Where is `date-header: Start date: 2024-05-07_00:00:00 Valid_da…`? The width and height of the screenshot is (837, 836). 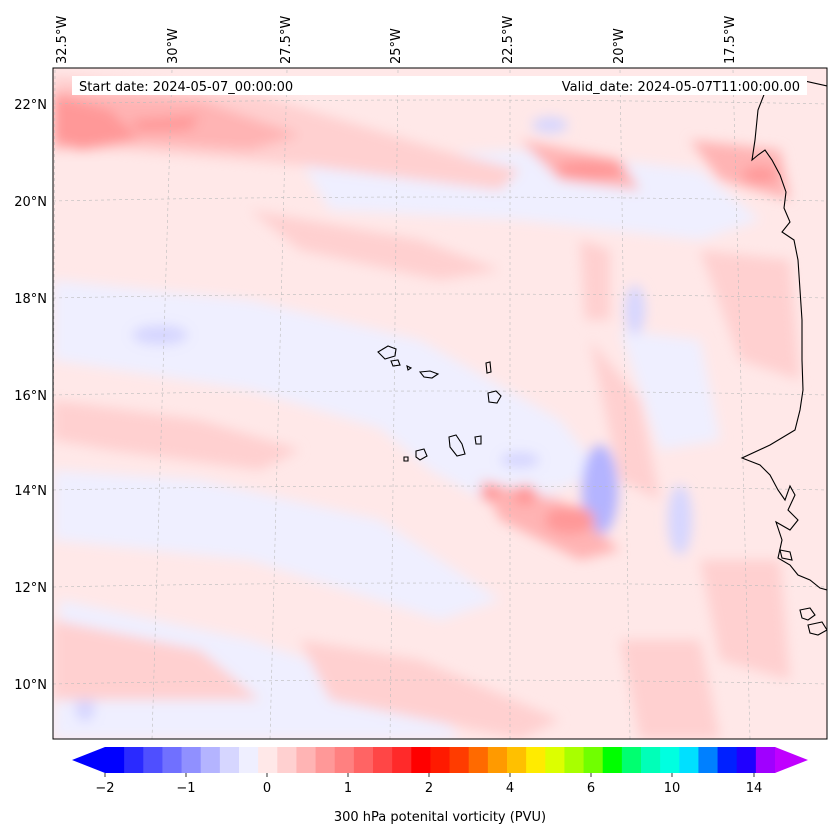 date-header: Start date: 2024-05-07_00:00:00 Valid_da… is located at coordinates (439, 85).